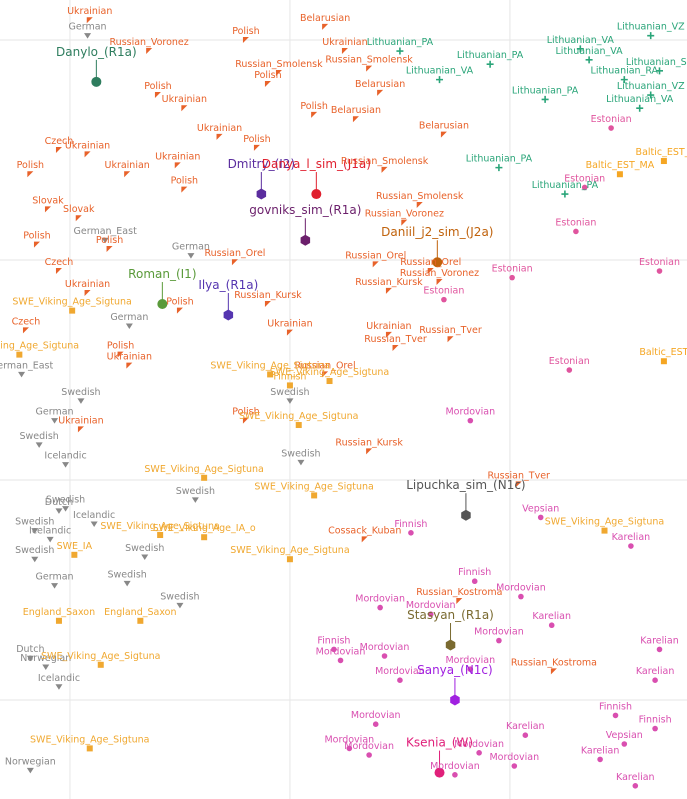 This screenshot has height=799, width=687. Describe the element at coordinates (75, 546) in the screenshot. I see `point-label: SWE_IA` at that location.